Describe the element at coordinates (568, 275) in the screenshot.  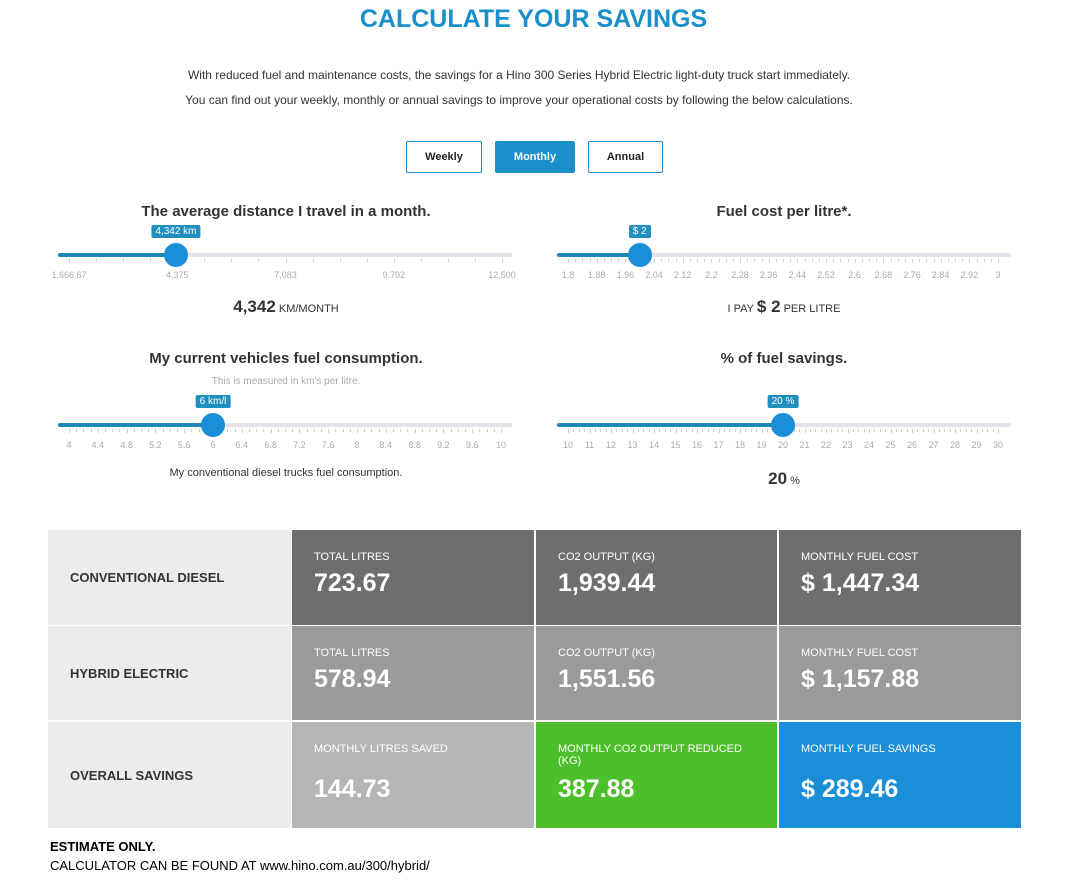
I see `slider-tick-label: 1.8` at that location.